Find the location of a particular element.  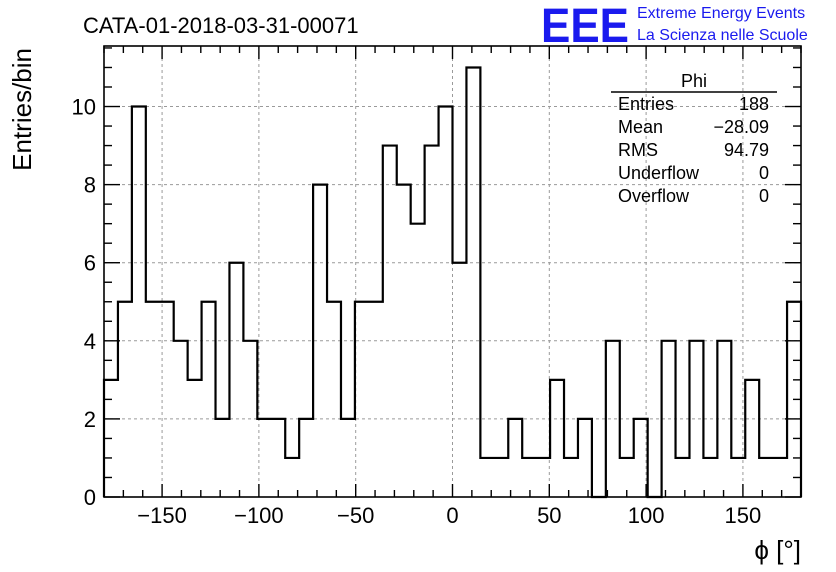

y-tick-label: 2 is located at coordinates (90, 419).